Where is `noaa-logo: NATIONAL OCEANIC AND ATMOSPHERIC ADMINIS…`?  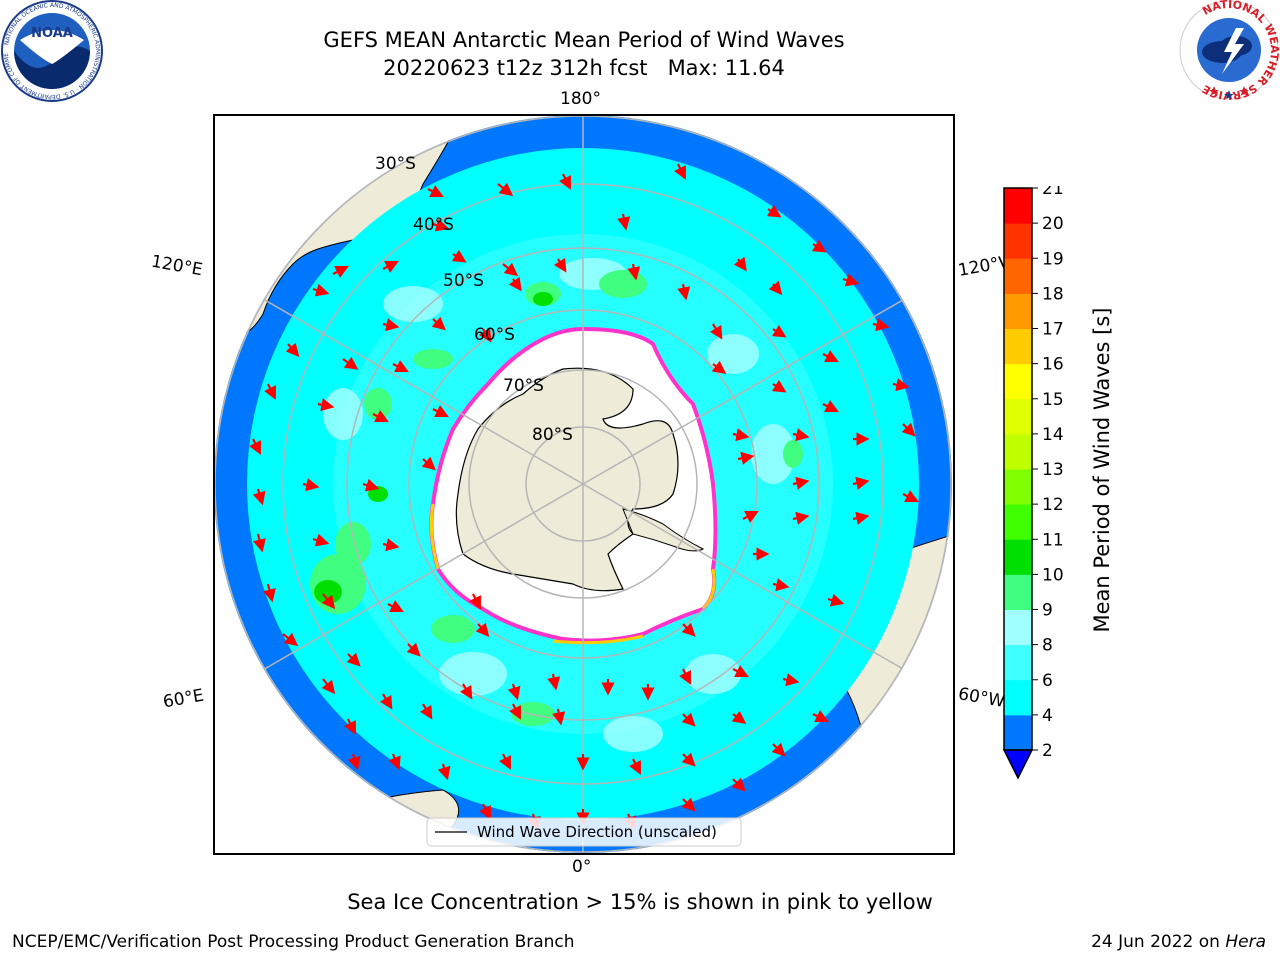
noaa-logo: NATIONAL OCEANIC AND ATMOSPHERIC ADMINIS… is located at coordinates (51, 51).